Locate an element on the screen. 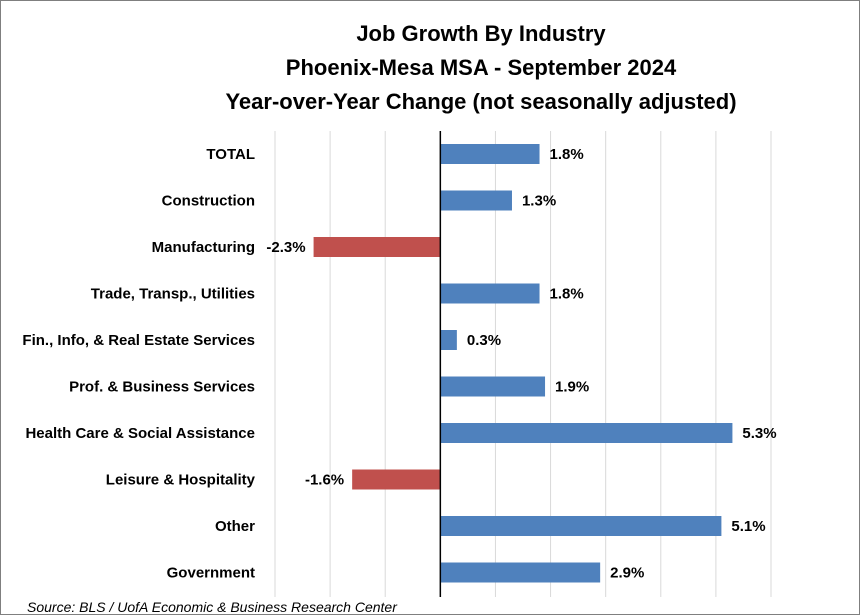 This screenshot has width=860, height=615. category-label: Manufacturing is located at coordinates (203, 247).